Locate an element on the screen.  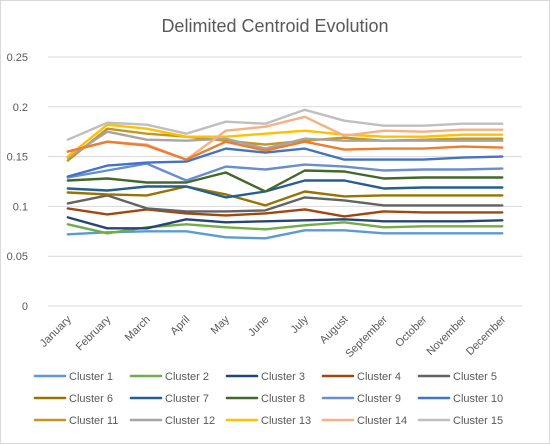
legend-label: Cluster 12 is located at coordinates (190, 421).